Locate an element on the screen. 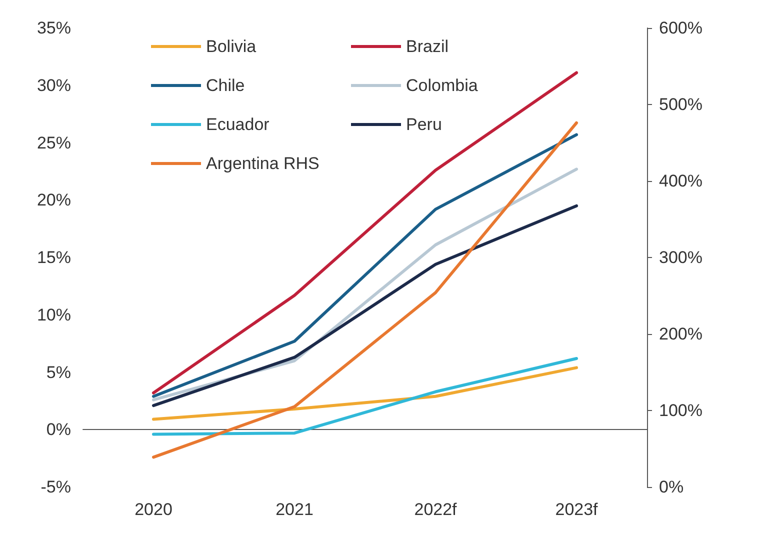 The image size is (760, 540). legend-label: Colombia is located at coordinates (442, 85).